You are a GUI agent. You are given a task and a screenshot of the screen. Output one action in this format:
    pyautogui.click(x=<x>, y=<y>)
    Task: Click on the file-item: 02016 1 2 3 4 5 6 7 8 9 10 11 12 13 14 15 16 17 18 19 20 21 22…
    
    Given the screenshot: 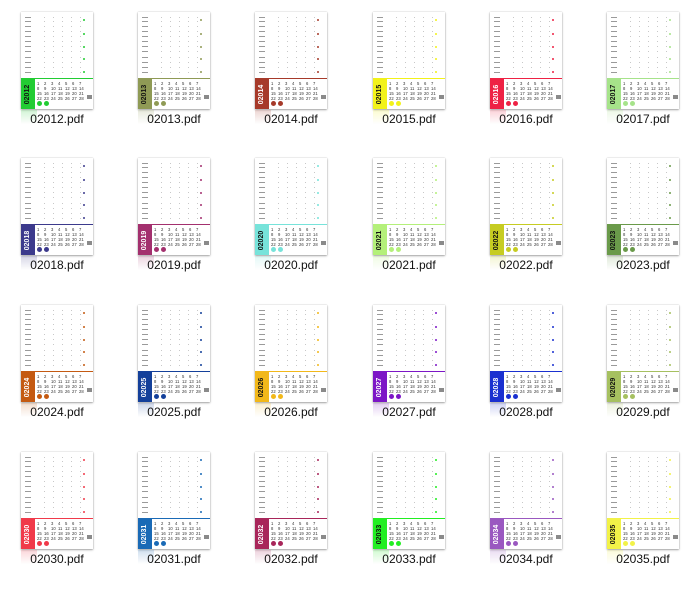 What is the action you would take?
    pyautogui.click(x=519, y=70)
    